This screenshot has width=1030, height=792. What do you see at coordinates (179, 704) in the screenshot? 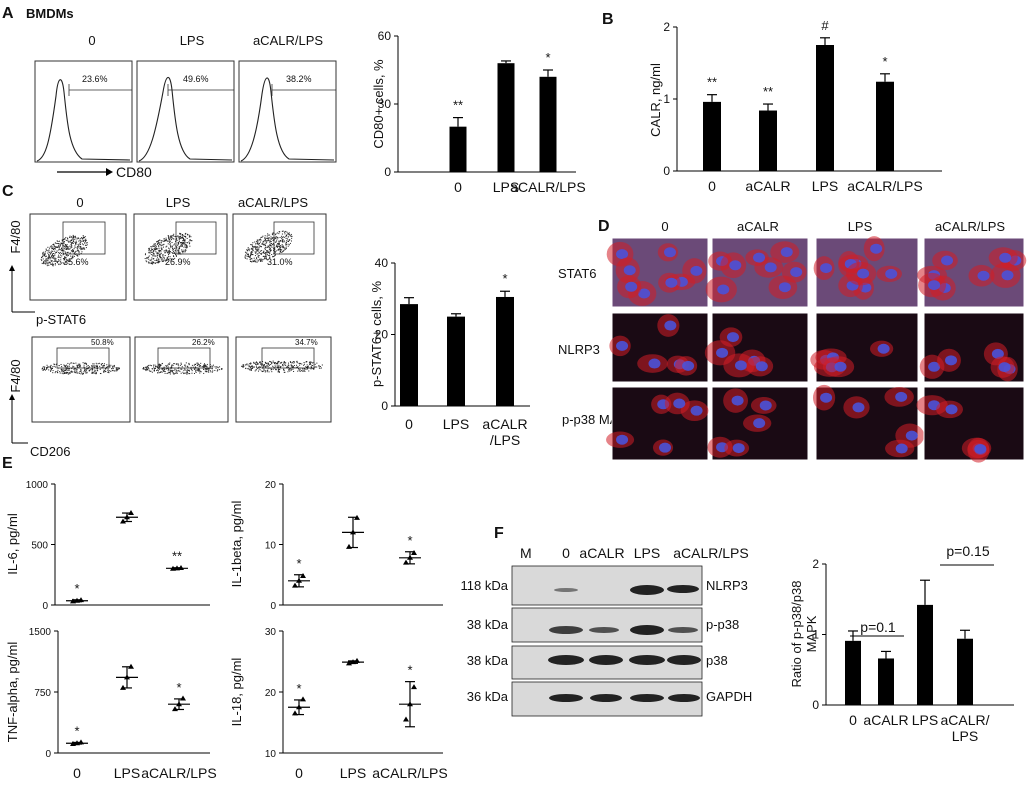
I see `data-point` at bounding box center [179, 704].